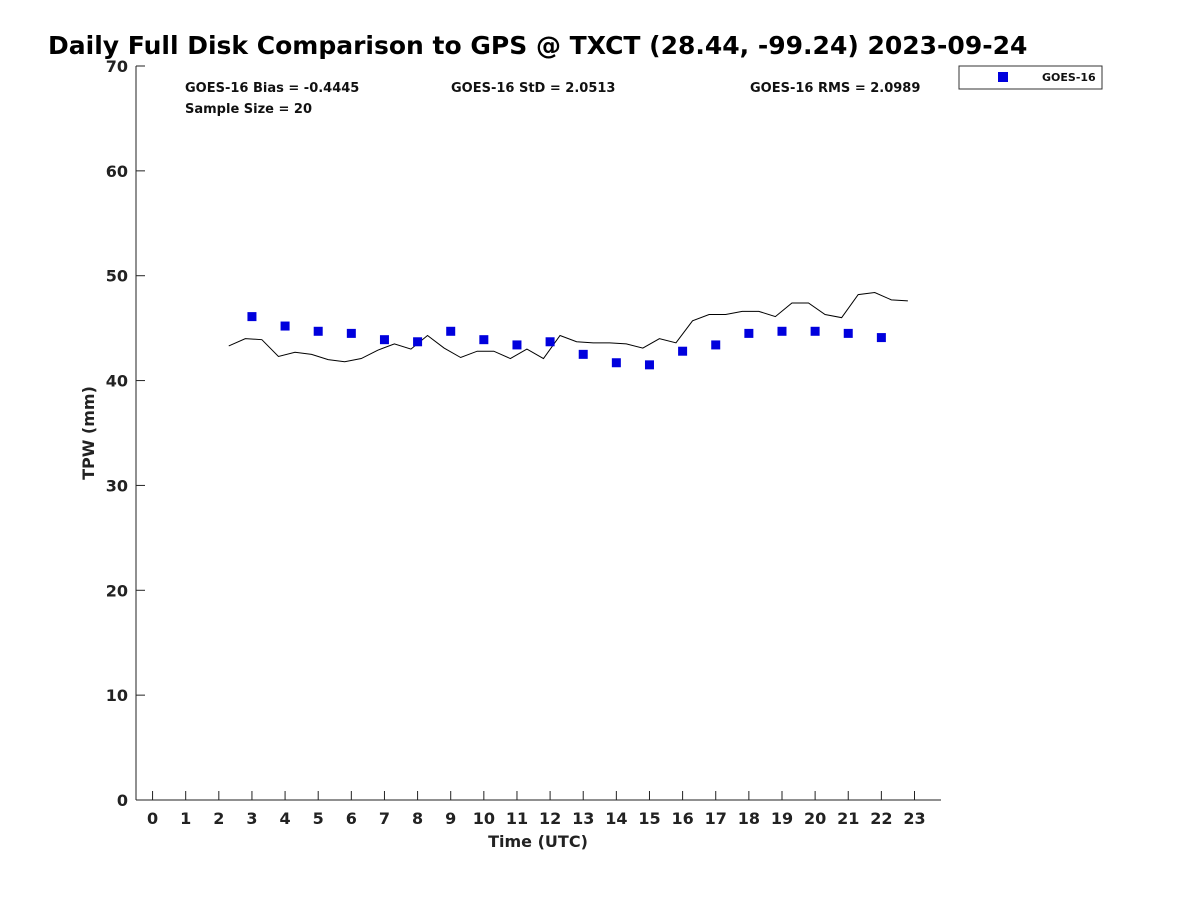 The width and height of the screenshot is (1200, 900). Describe the element at coordinates (749, 818) in the screenshot. I see `x-tick-label: 18` at that location.